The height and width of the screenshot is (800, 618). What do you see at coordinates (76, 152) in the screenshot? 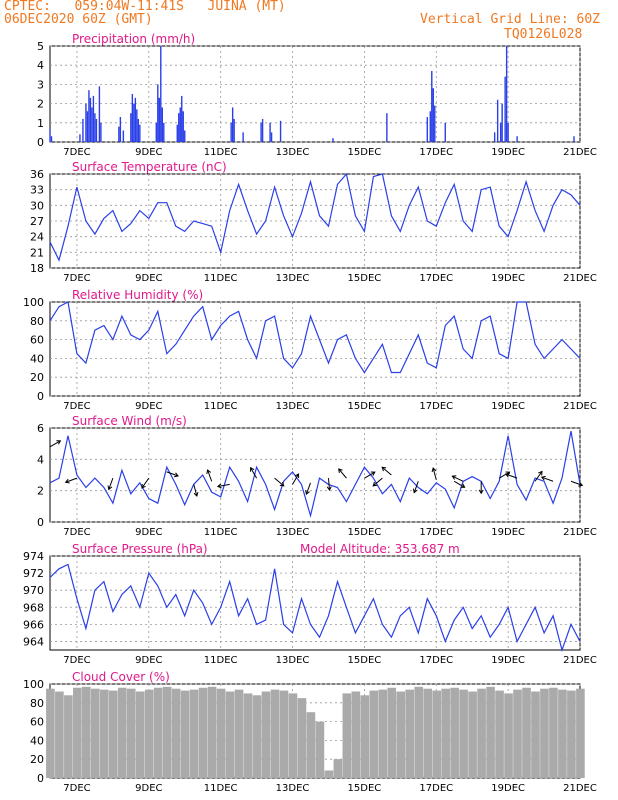
I see `x-tick-label: 7DEC` at bounding box center [76, 152].